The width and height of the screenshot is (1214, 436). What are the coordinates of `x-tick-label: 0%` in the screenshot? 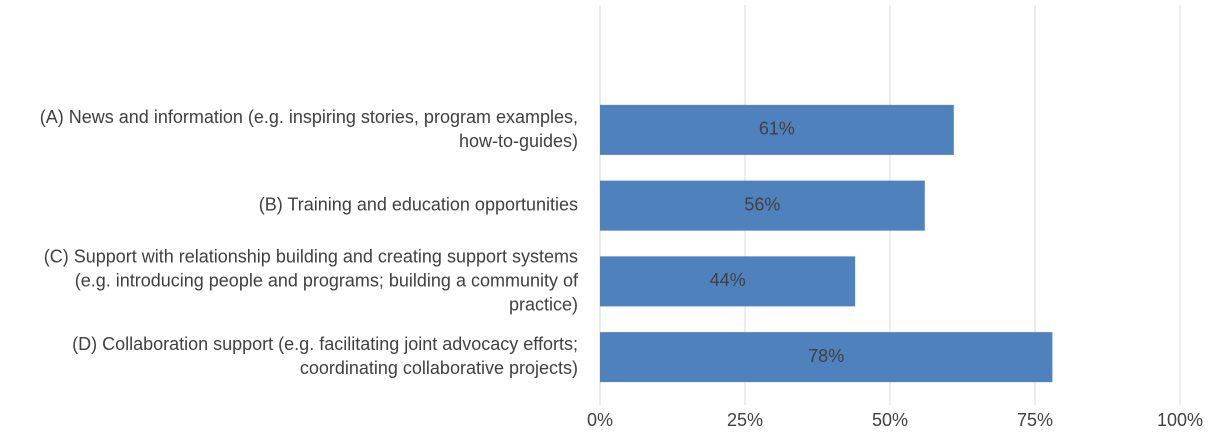 It's located at (600, 420).